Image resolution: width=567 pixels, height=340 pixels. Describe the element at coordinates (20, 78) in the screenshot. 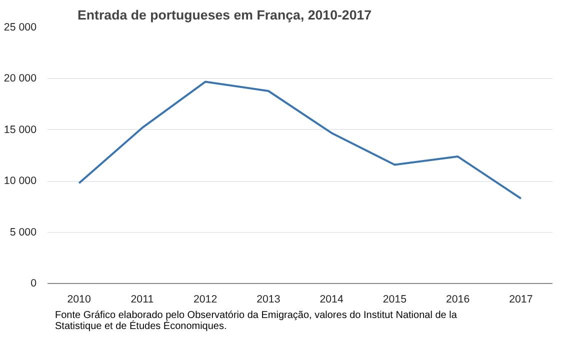

I see `y-tick-label: 20 000` at that location.